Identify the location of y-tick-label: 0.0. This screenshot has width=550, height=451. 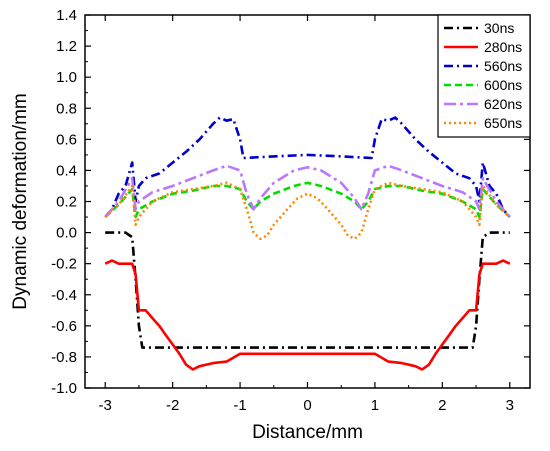
(66, 233).